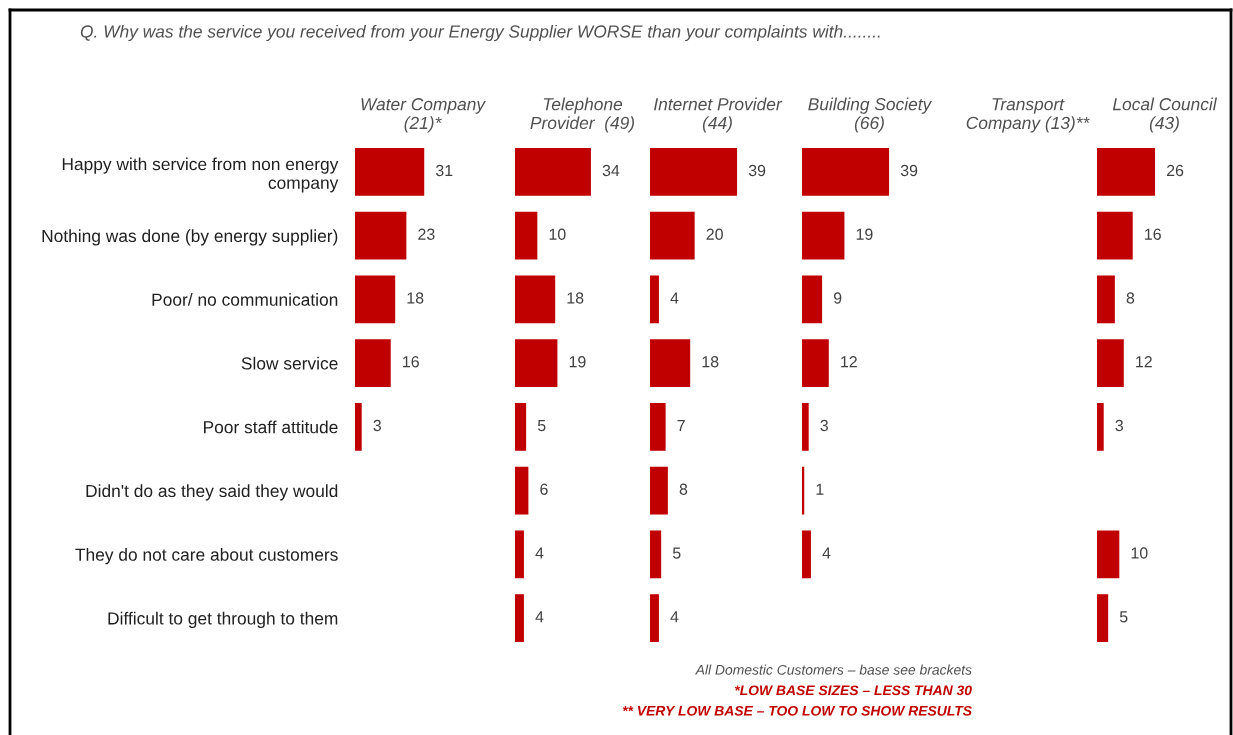  What do you see at coordinates (544, 489) in the screenshot?
I see `data-label: 6` at bounding box center [544, 489].